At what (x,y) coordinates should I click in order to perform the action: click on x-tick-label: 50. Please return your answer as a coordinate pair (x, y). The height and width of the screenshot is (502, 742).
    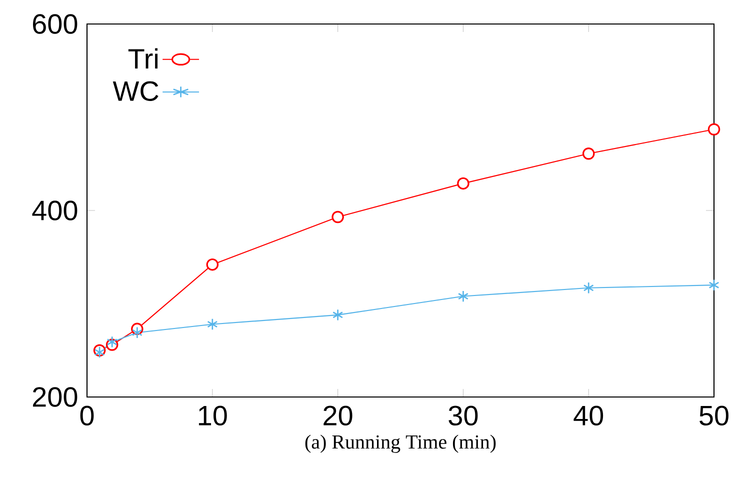
    Looking at the image, I should click on (714, 416).